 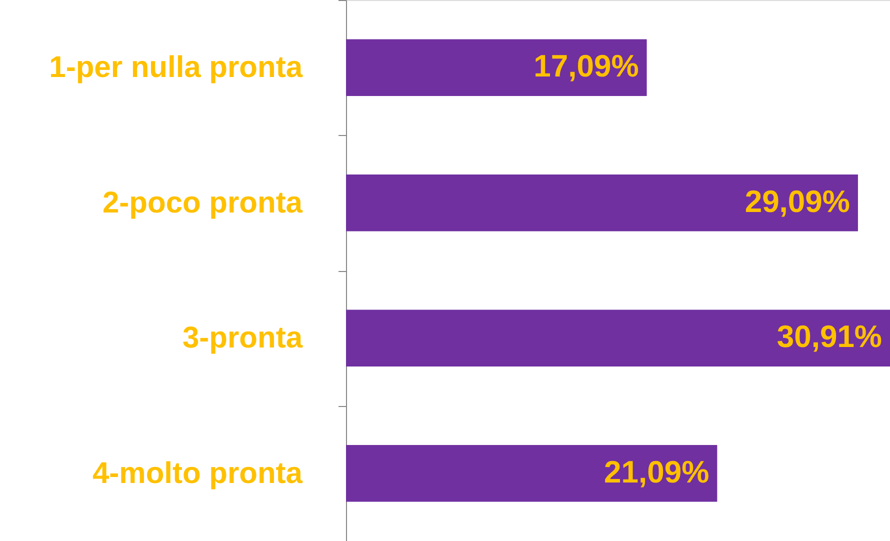 What do you see at coordinates (829, 336) in the screenshot?
I see `data-label: 30,91%` at bounding box center [829, 336].